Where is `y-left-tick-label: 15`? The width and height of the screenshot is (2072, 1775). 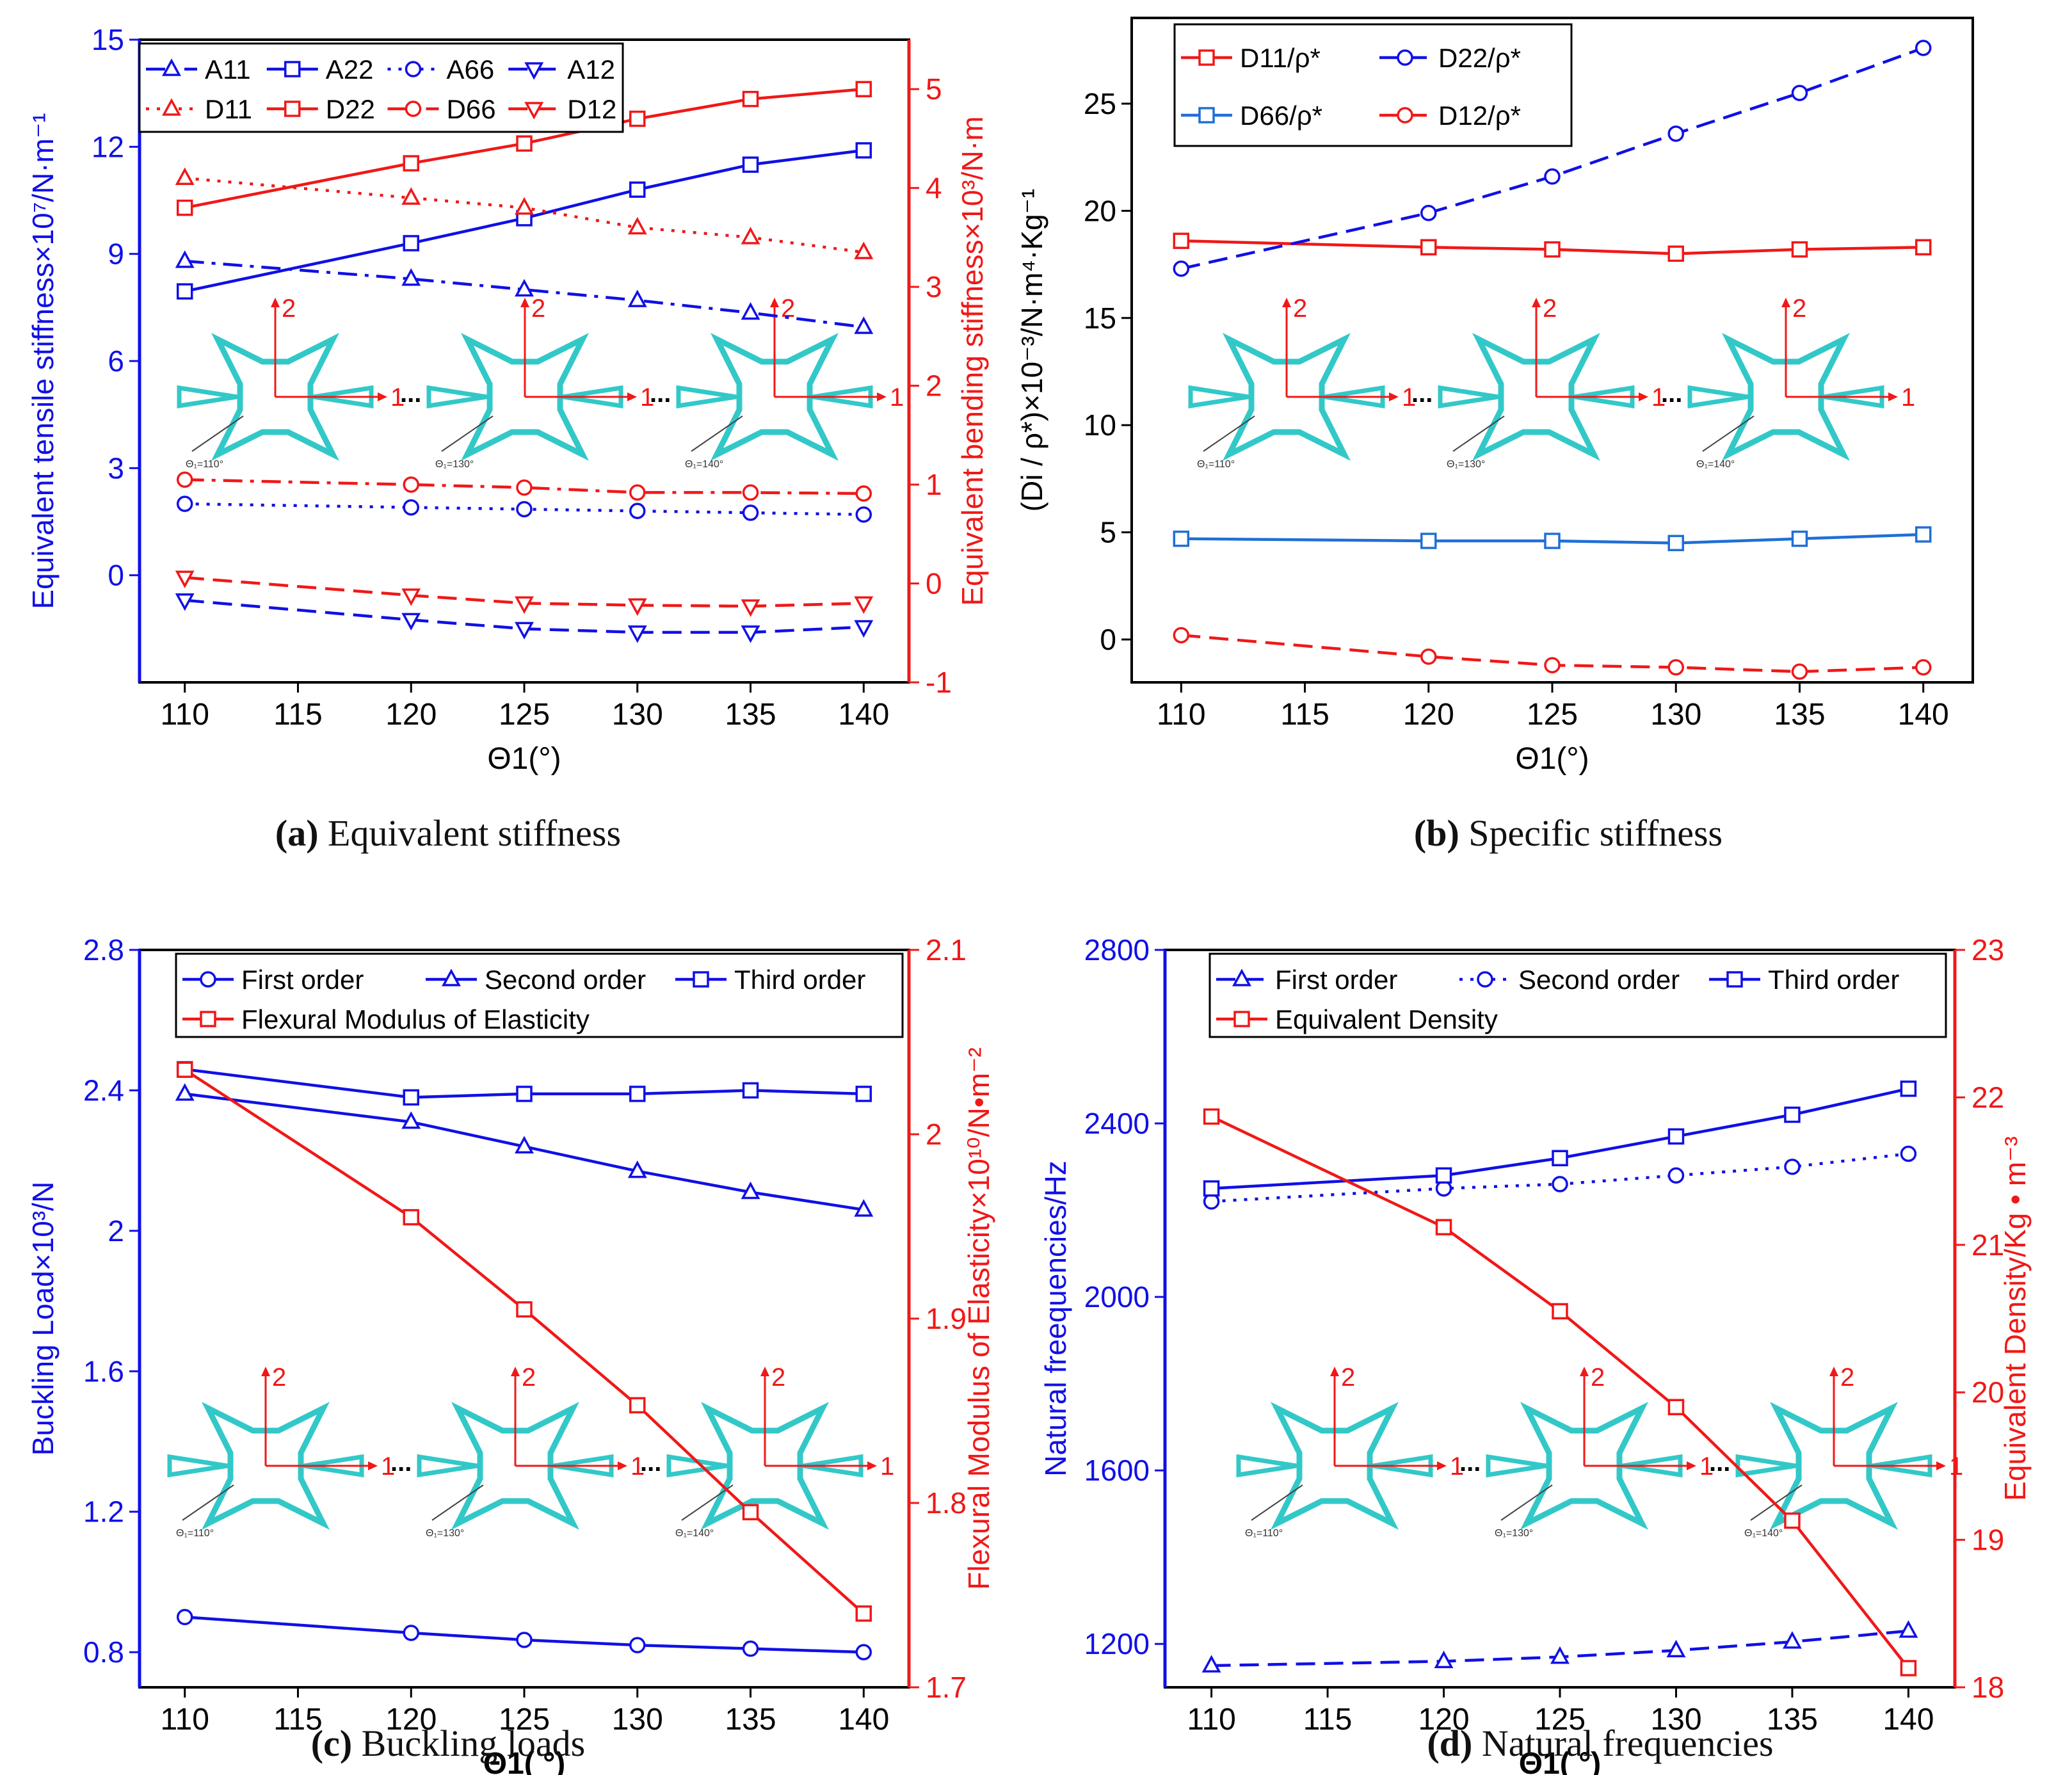 y-left-tick-label: 15 is located at coordinates (1100, 318).